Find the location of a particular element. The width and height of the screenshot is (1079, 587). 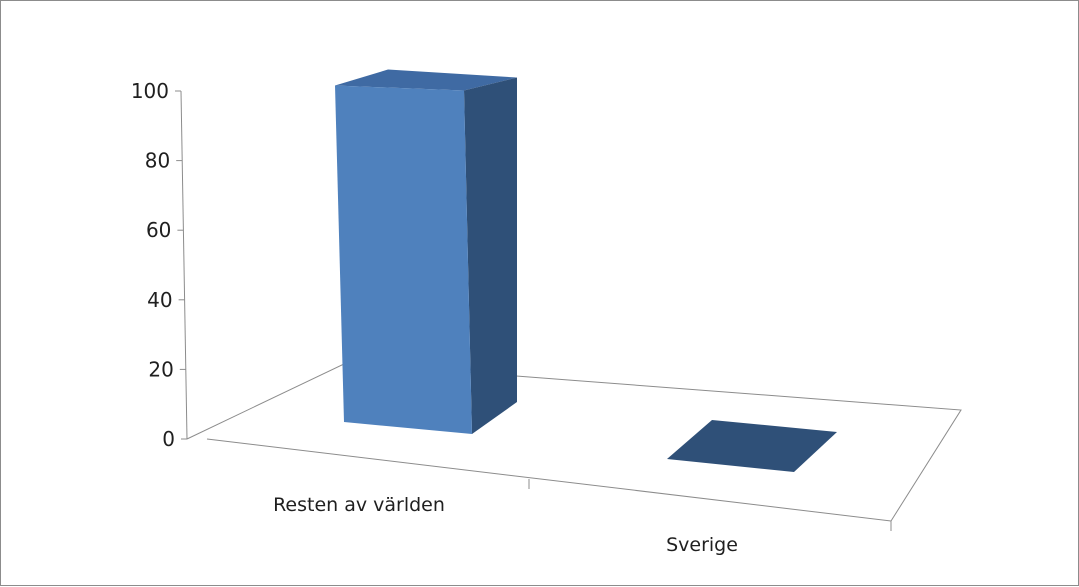

bar-sverige is located at coordinates (752, 446).